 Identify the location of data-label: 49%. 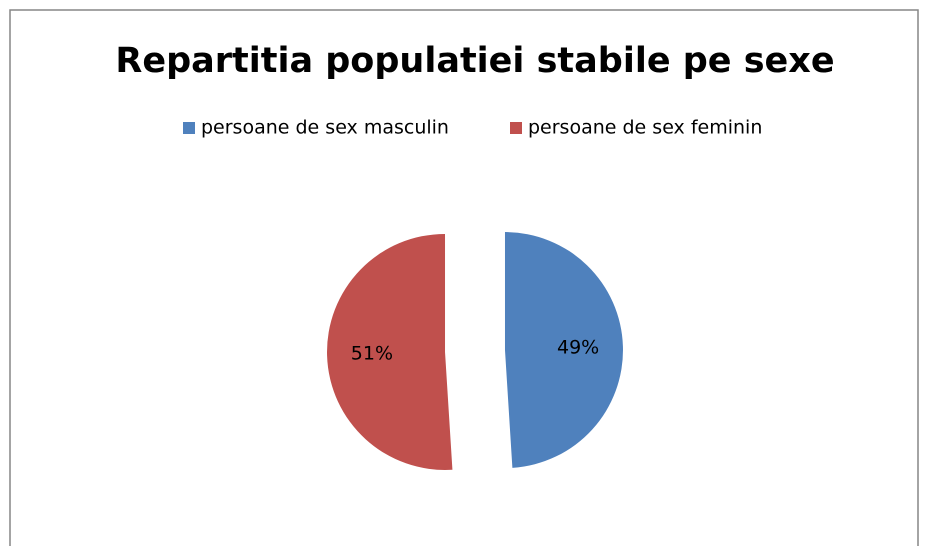
(578, 347).